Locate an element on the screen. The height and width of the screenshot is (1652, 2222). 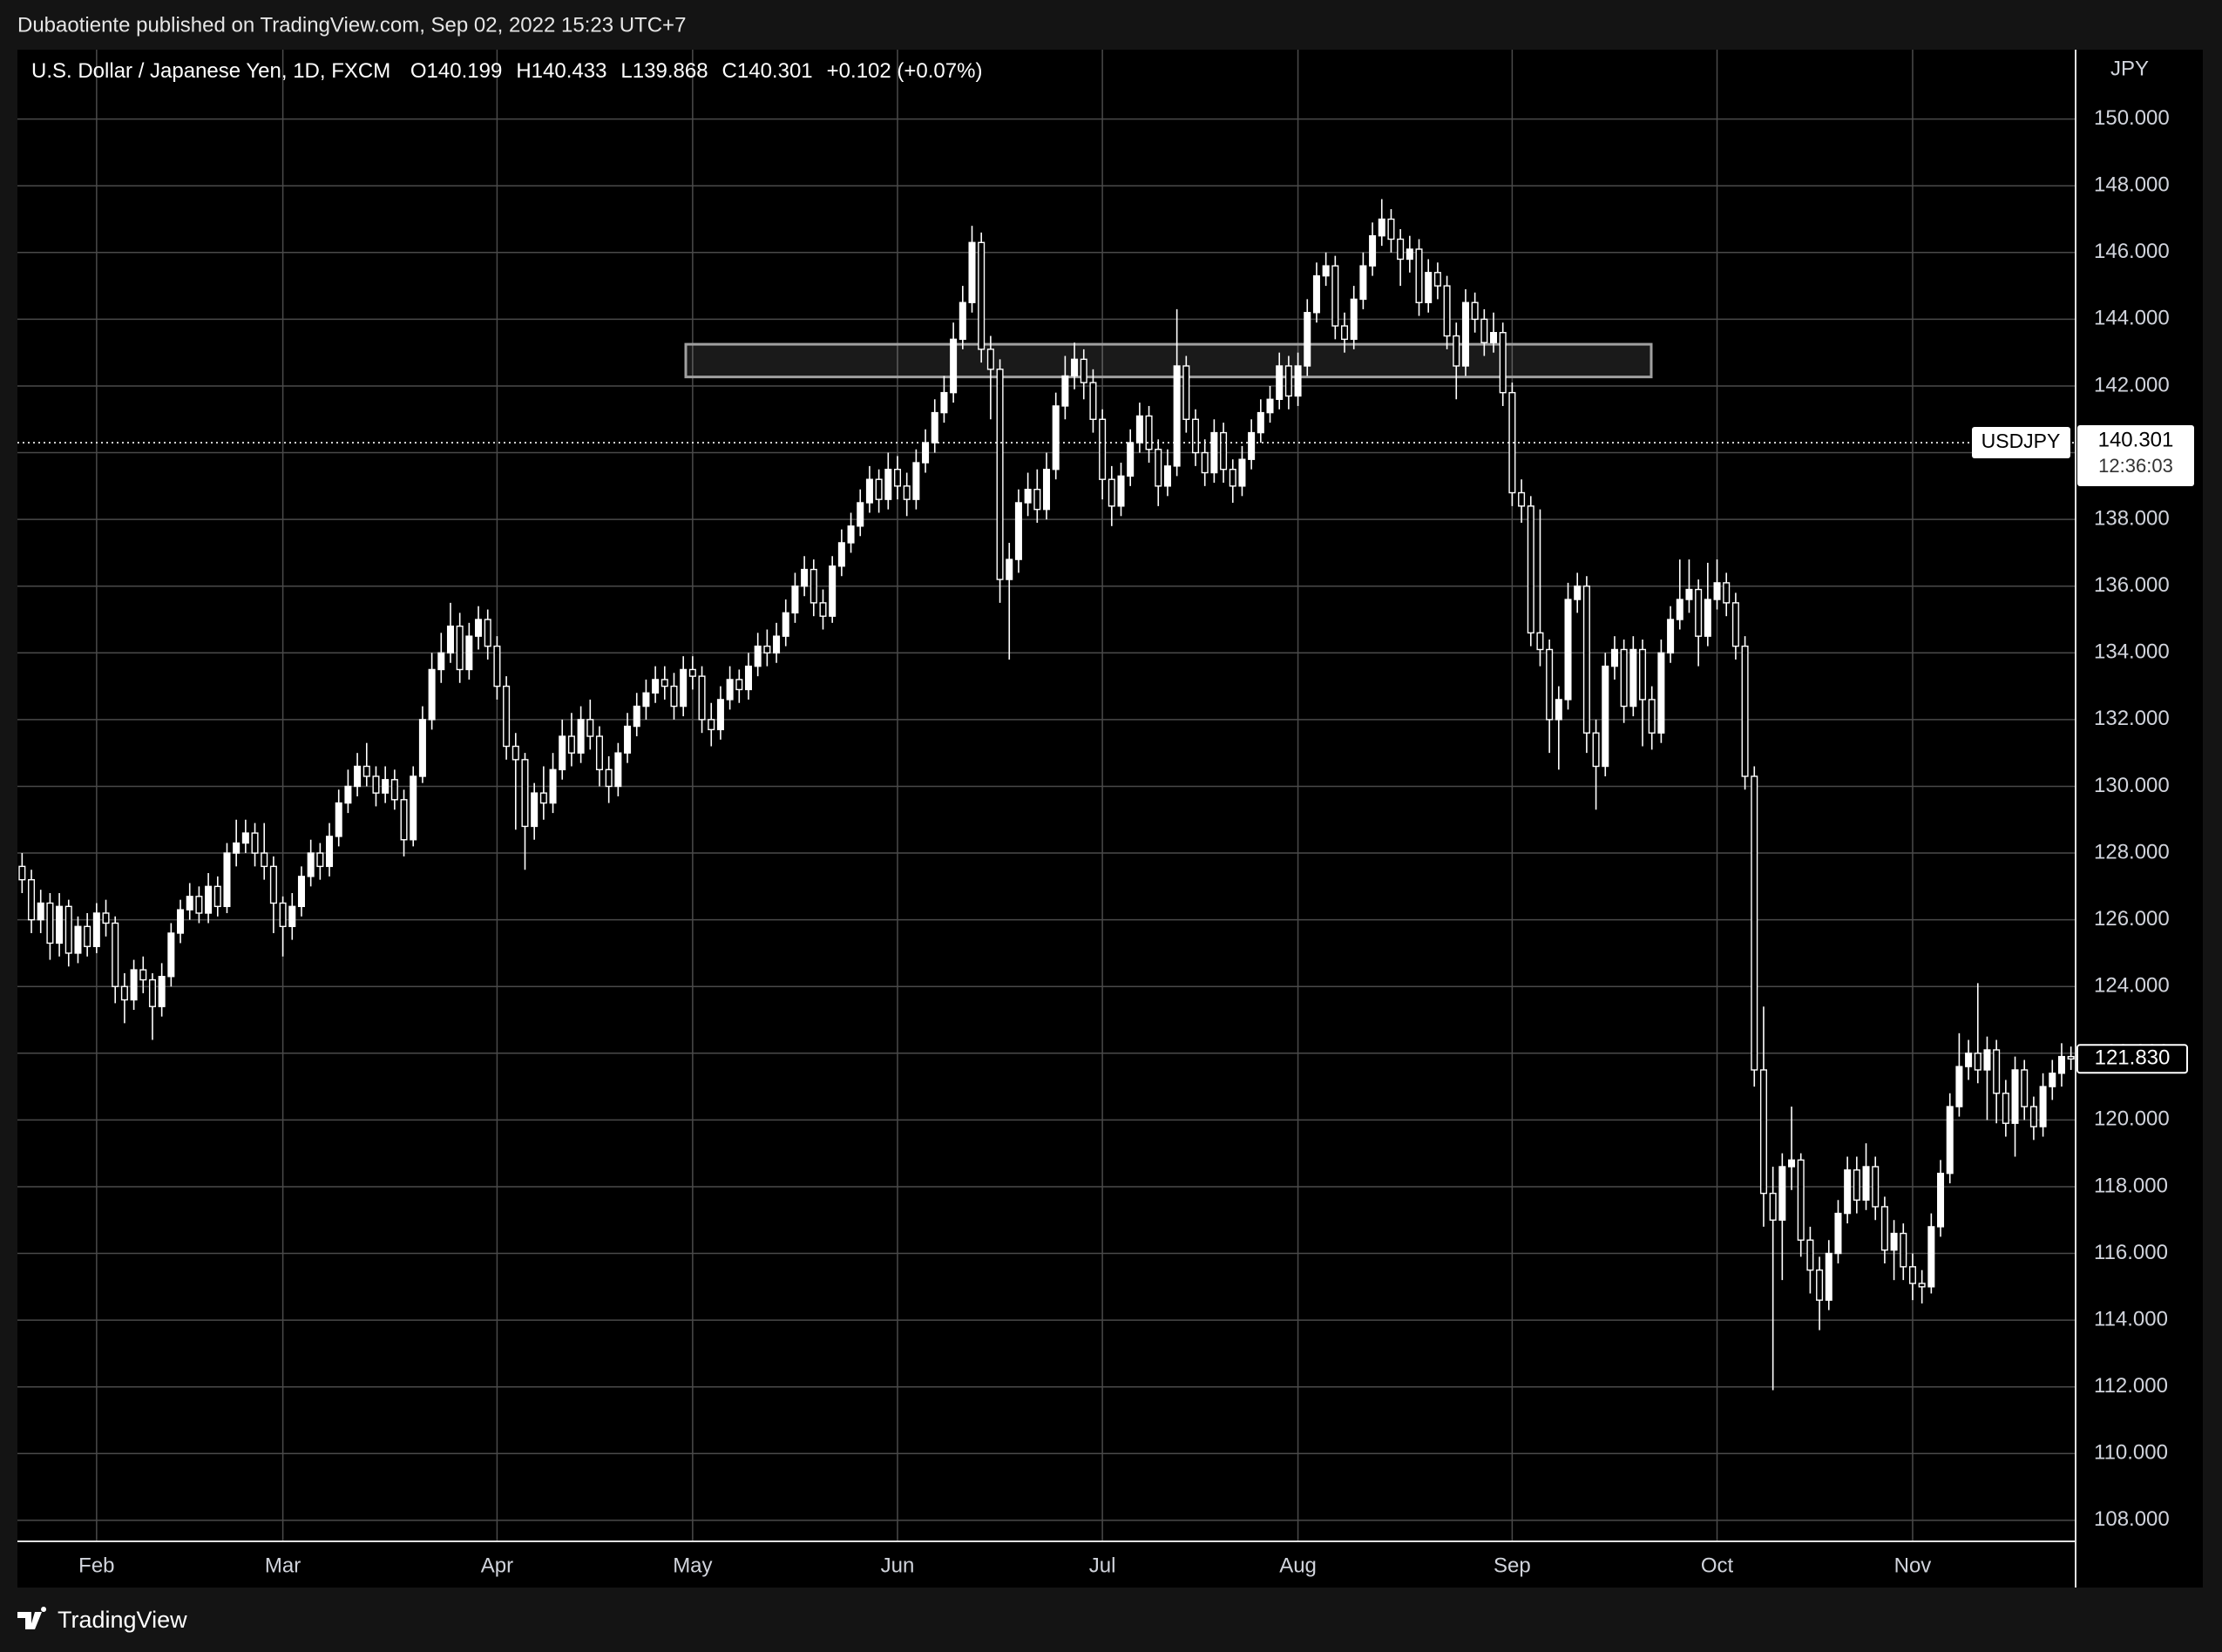
y-tick-label: 118.000 is located at coordinates (2131, 1185).